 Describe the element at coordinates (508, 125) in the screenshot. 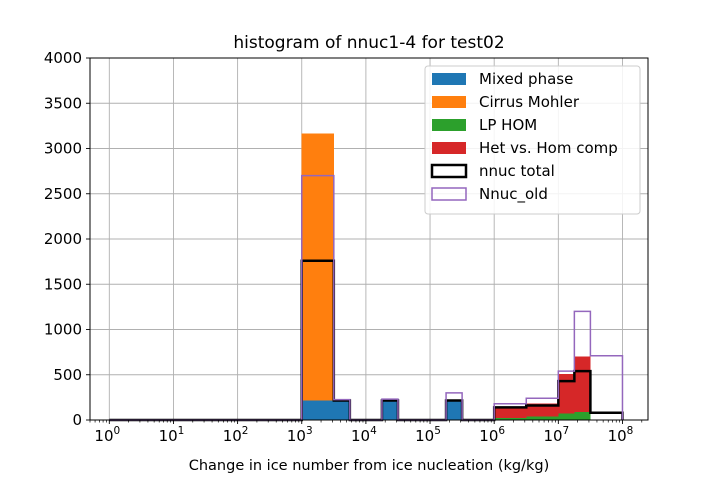

I see `legend-label-lp-hom: LP HOM` at that location.